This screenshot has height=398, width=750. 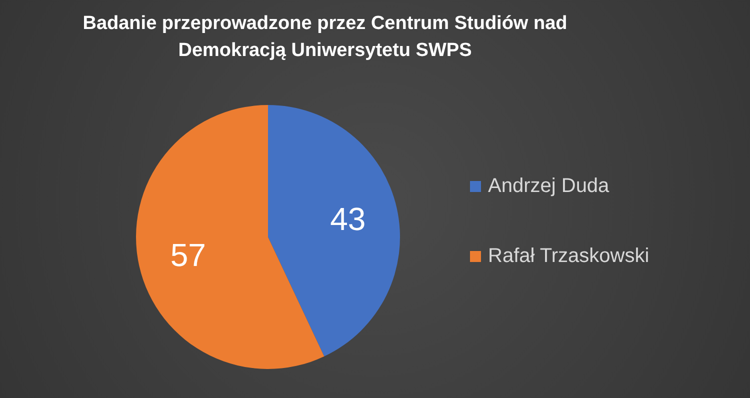 I want to click on data-label: 57, so click(x=188, y=254).